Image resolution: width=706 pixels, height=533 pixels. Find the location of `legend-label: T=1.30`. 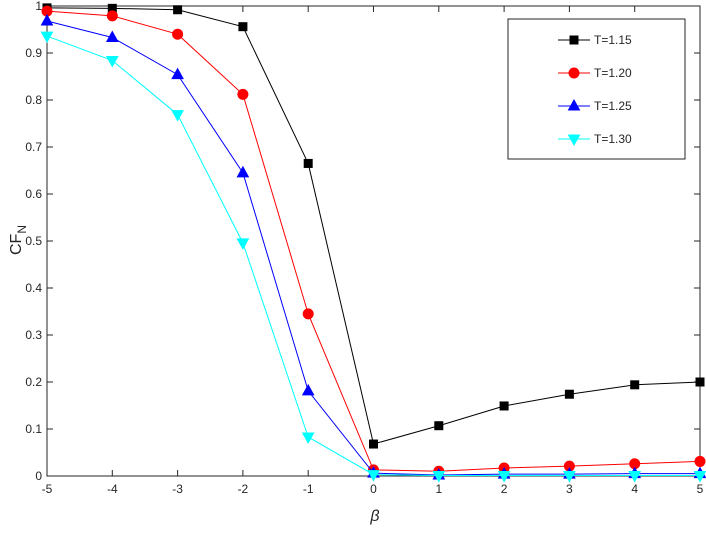

legend-label: T=1.30 is located at coordinates (613, 139).